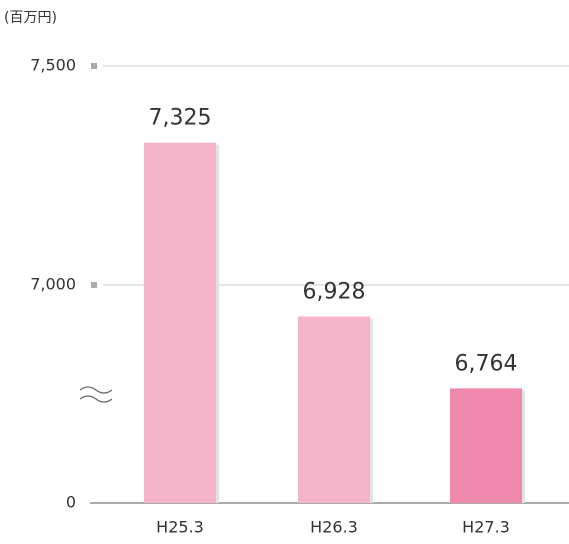  I want to click on value-label: 6,928, so click(334, 292).